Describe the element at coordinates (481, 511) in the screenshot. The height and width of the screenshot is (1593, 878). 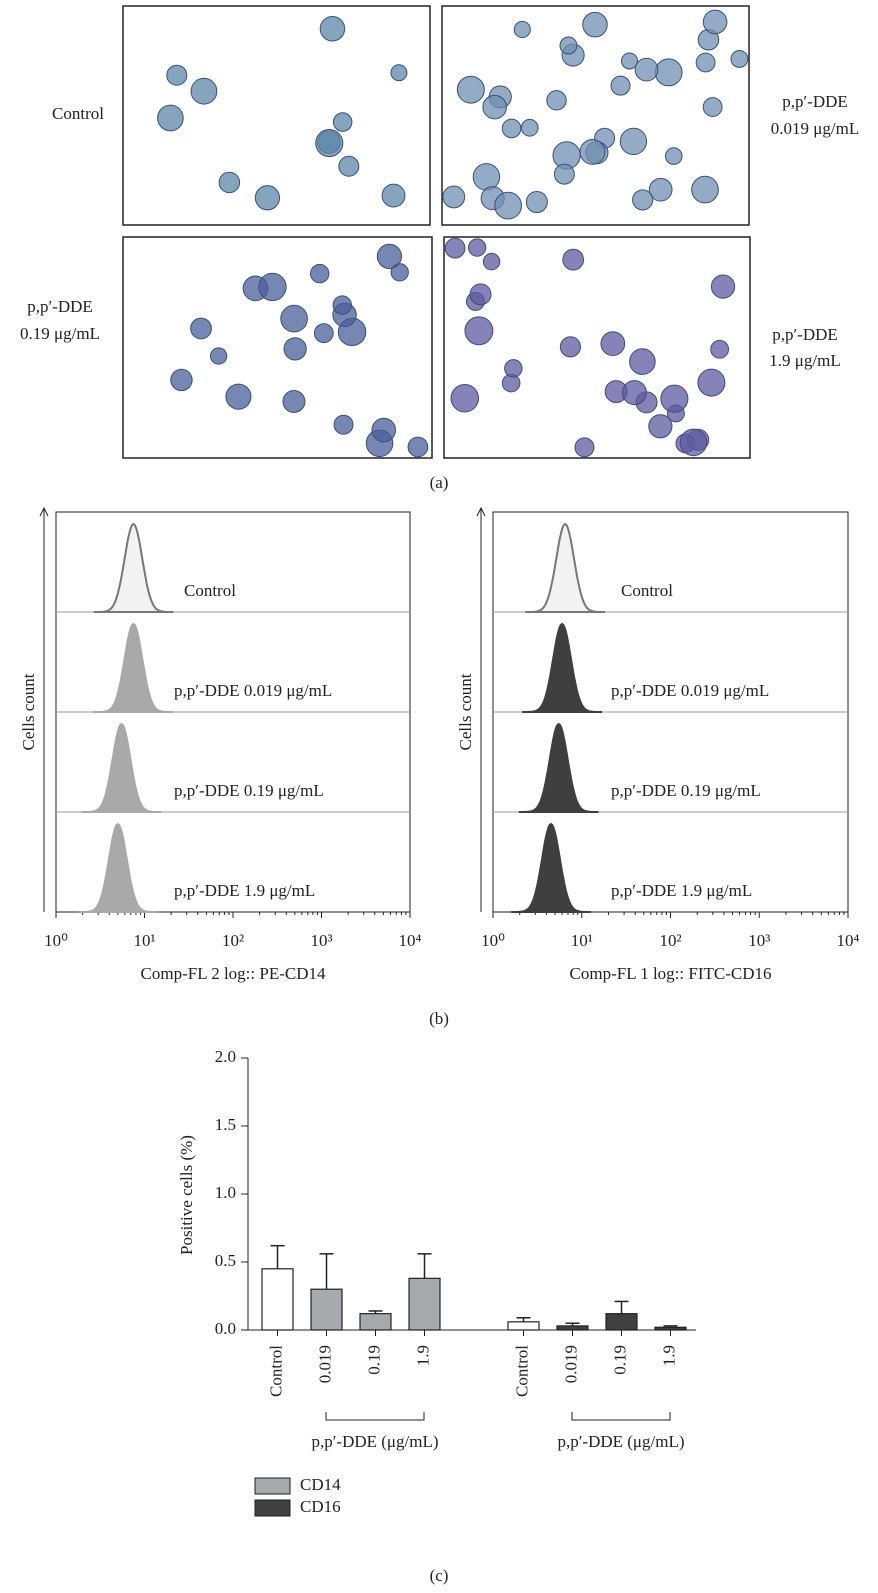
I see `arrow-head` at that location.